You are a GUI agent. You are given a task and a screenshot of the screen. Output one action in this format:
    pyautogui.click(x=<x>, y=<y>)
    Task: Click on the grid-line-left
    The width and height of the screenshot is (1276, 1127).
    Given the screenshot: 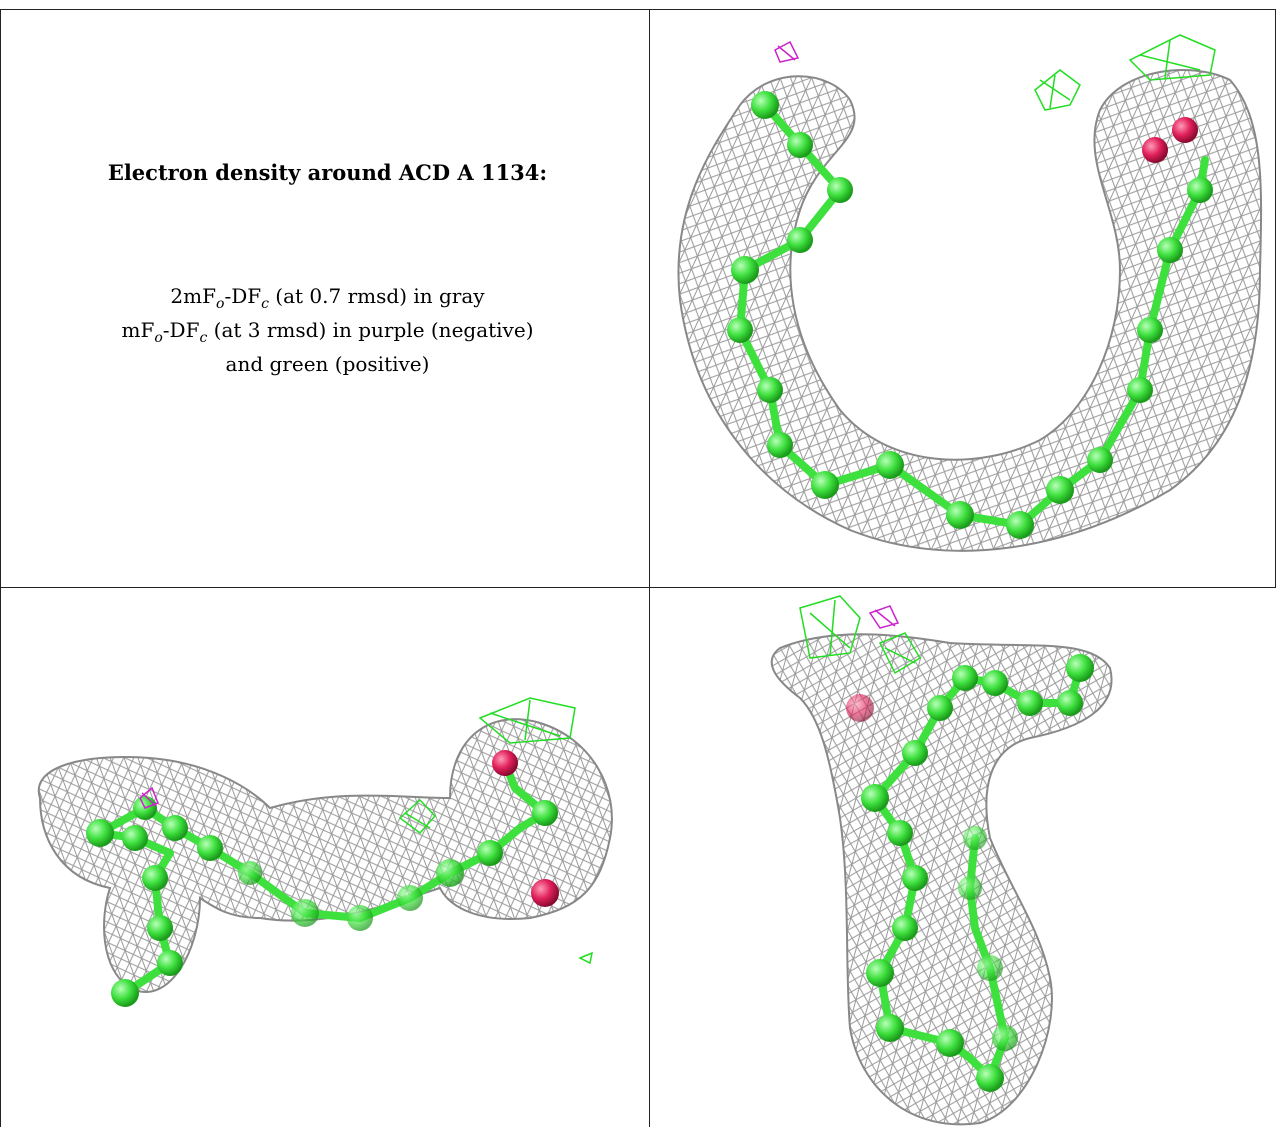 What is the action you would take?
    pyautogui.click(x=0, y=568)
    